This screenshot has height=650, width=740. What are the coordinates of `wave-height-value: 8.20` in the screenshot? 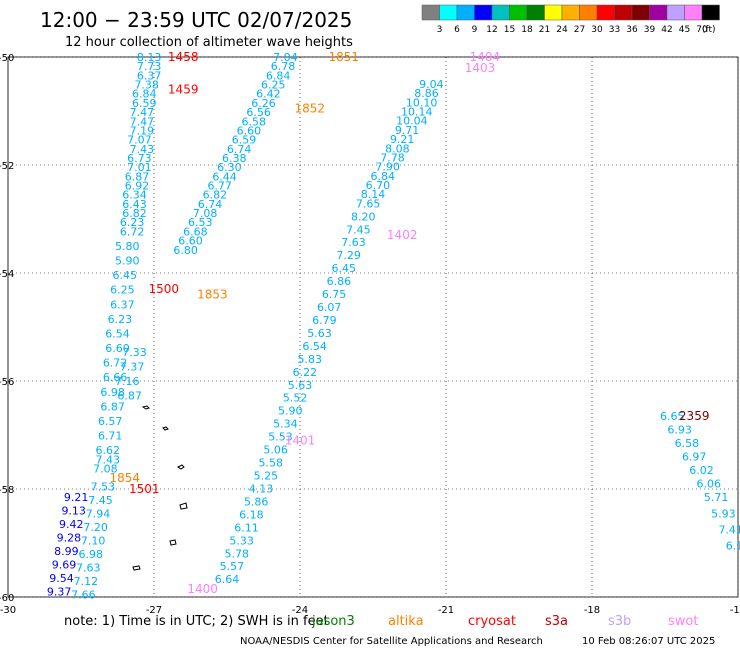 It's located at (363, 216).